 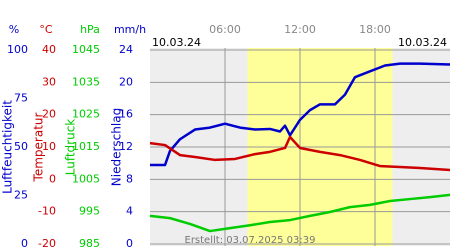 I want to click on axis-unit: mm/h, so click(x=130, y=29).